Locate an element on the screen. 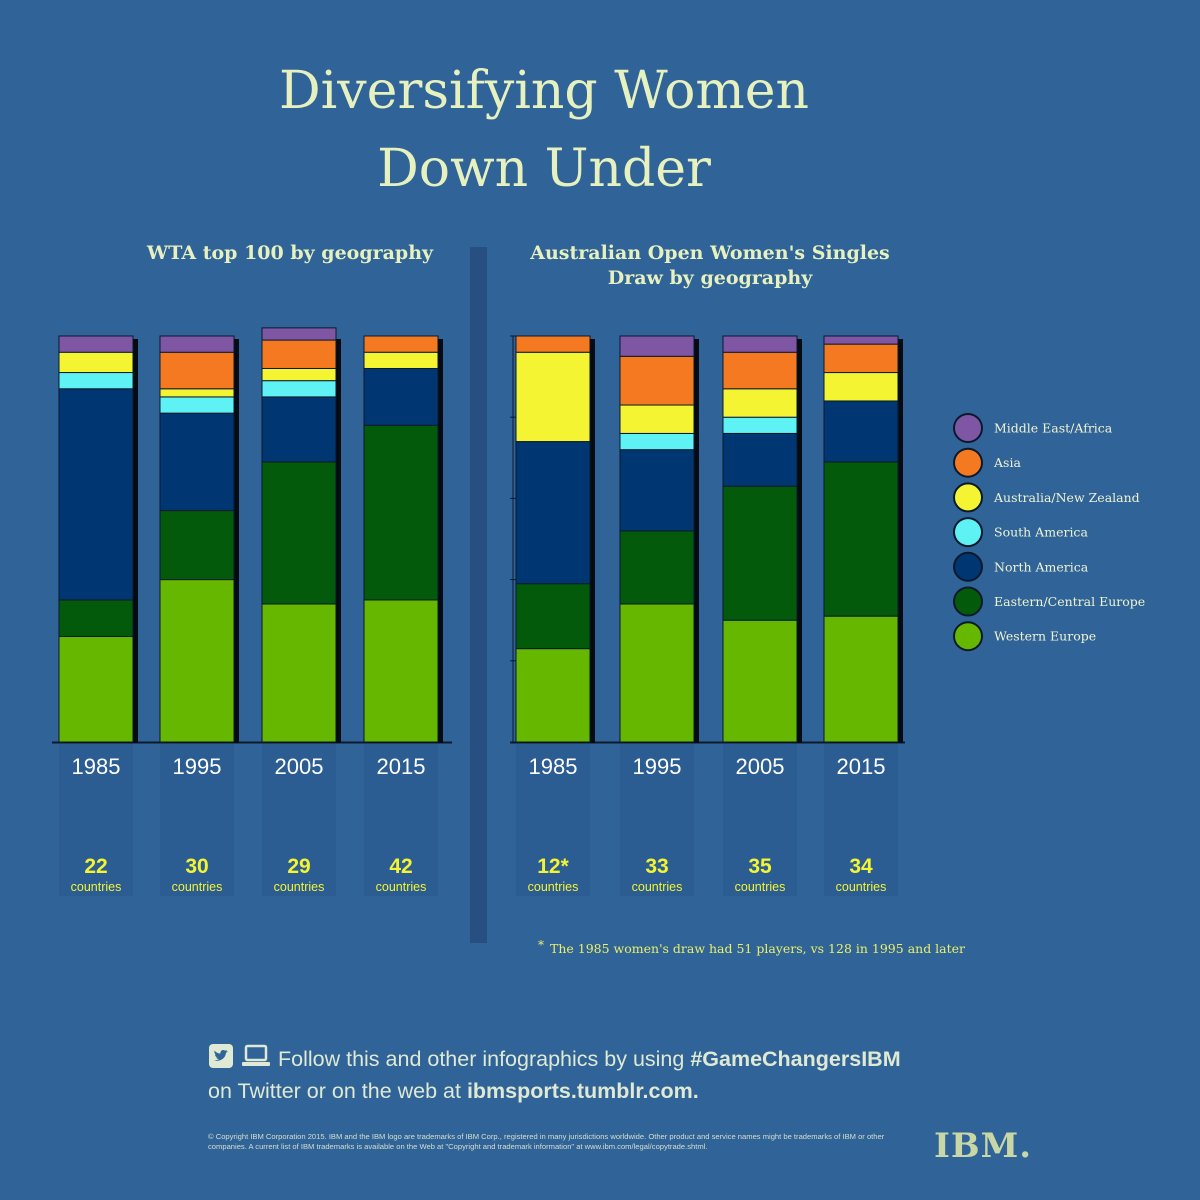  wta-bar-1985-south-america is located at coordinates (96, 381).